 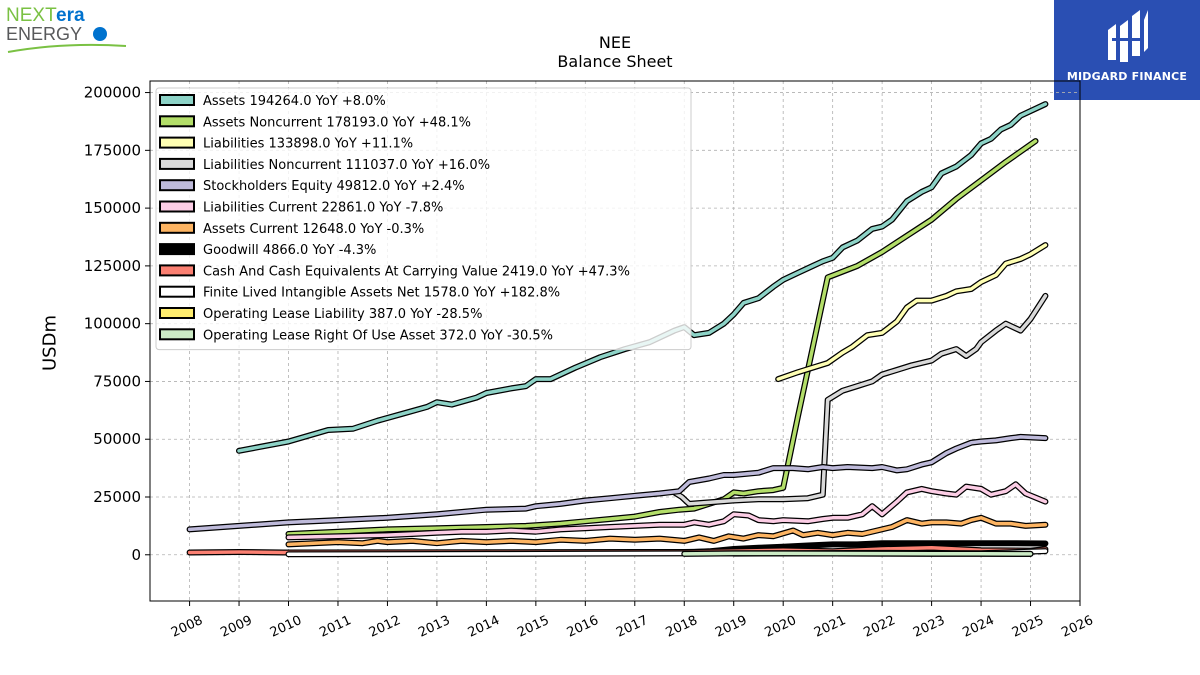 What do you see at coordinates (731, 627) in the screenshot?
I see `x-tick-label: 2019` at bounding box center [731, 627].